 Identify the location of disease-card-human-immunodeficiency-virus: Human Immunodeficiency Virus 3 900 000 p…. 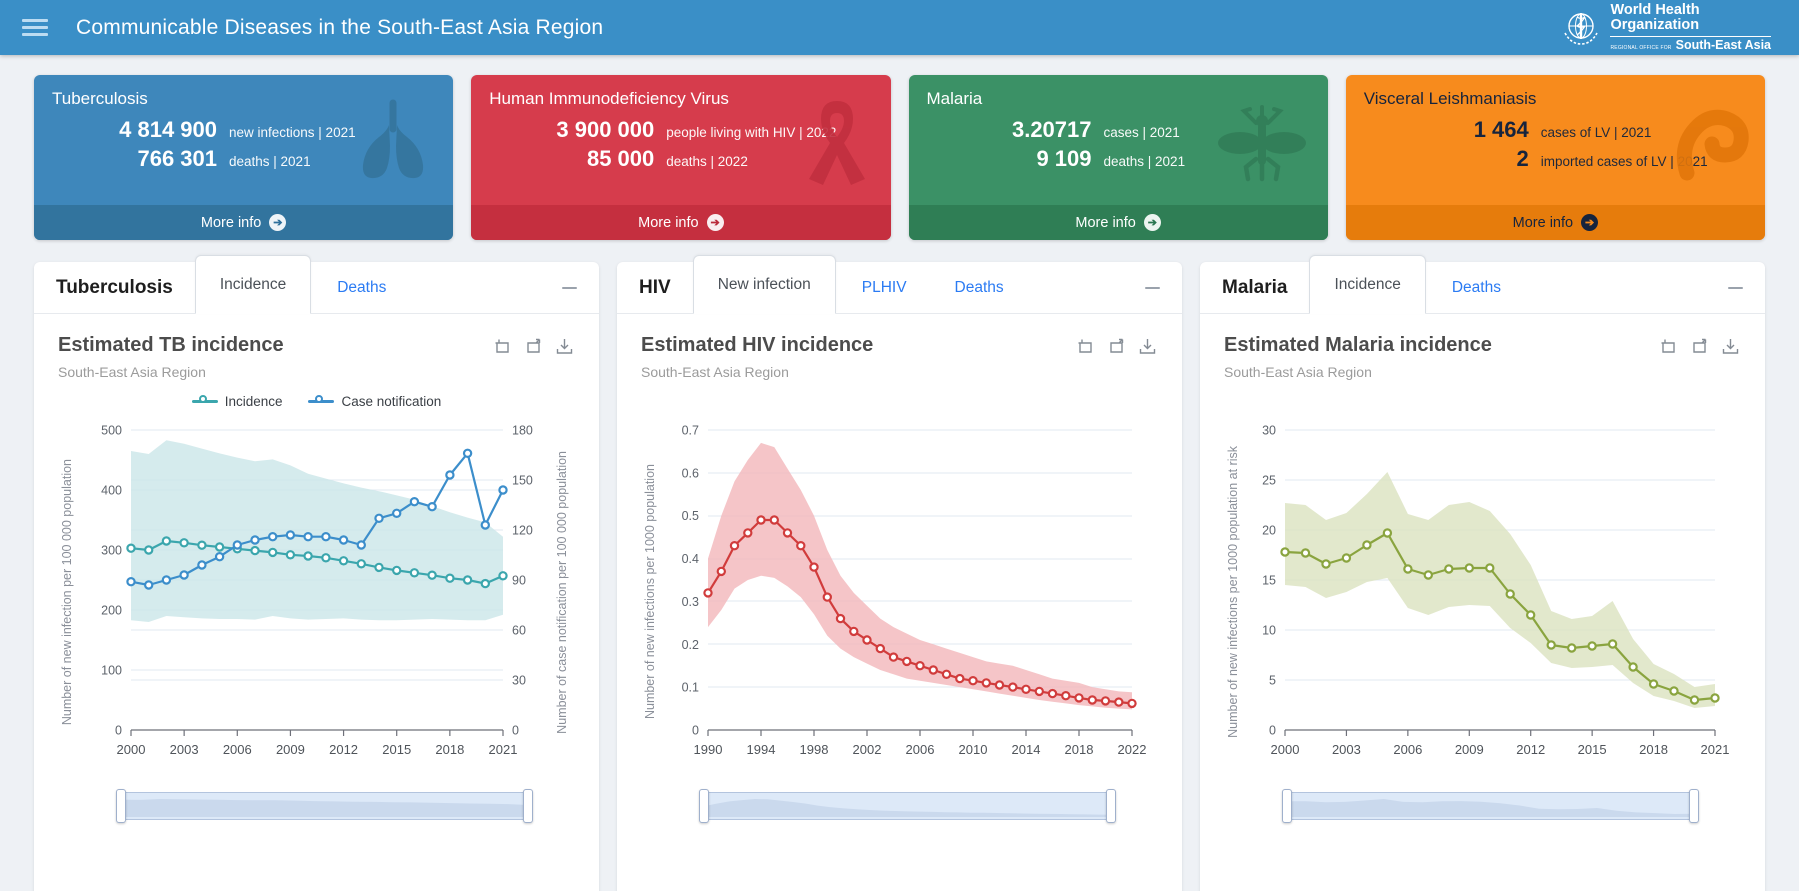
(681, 157).